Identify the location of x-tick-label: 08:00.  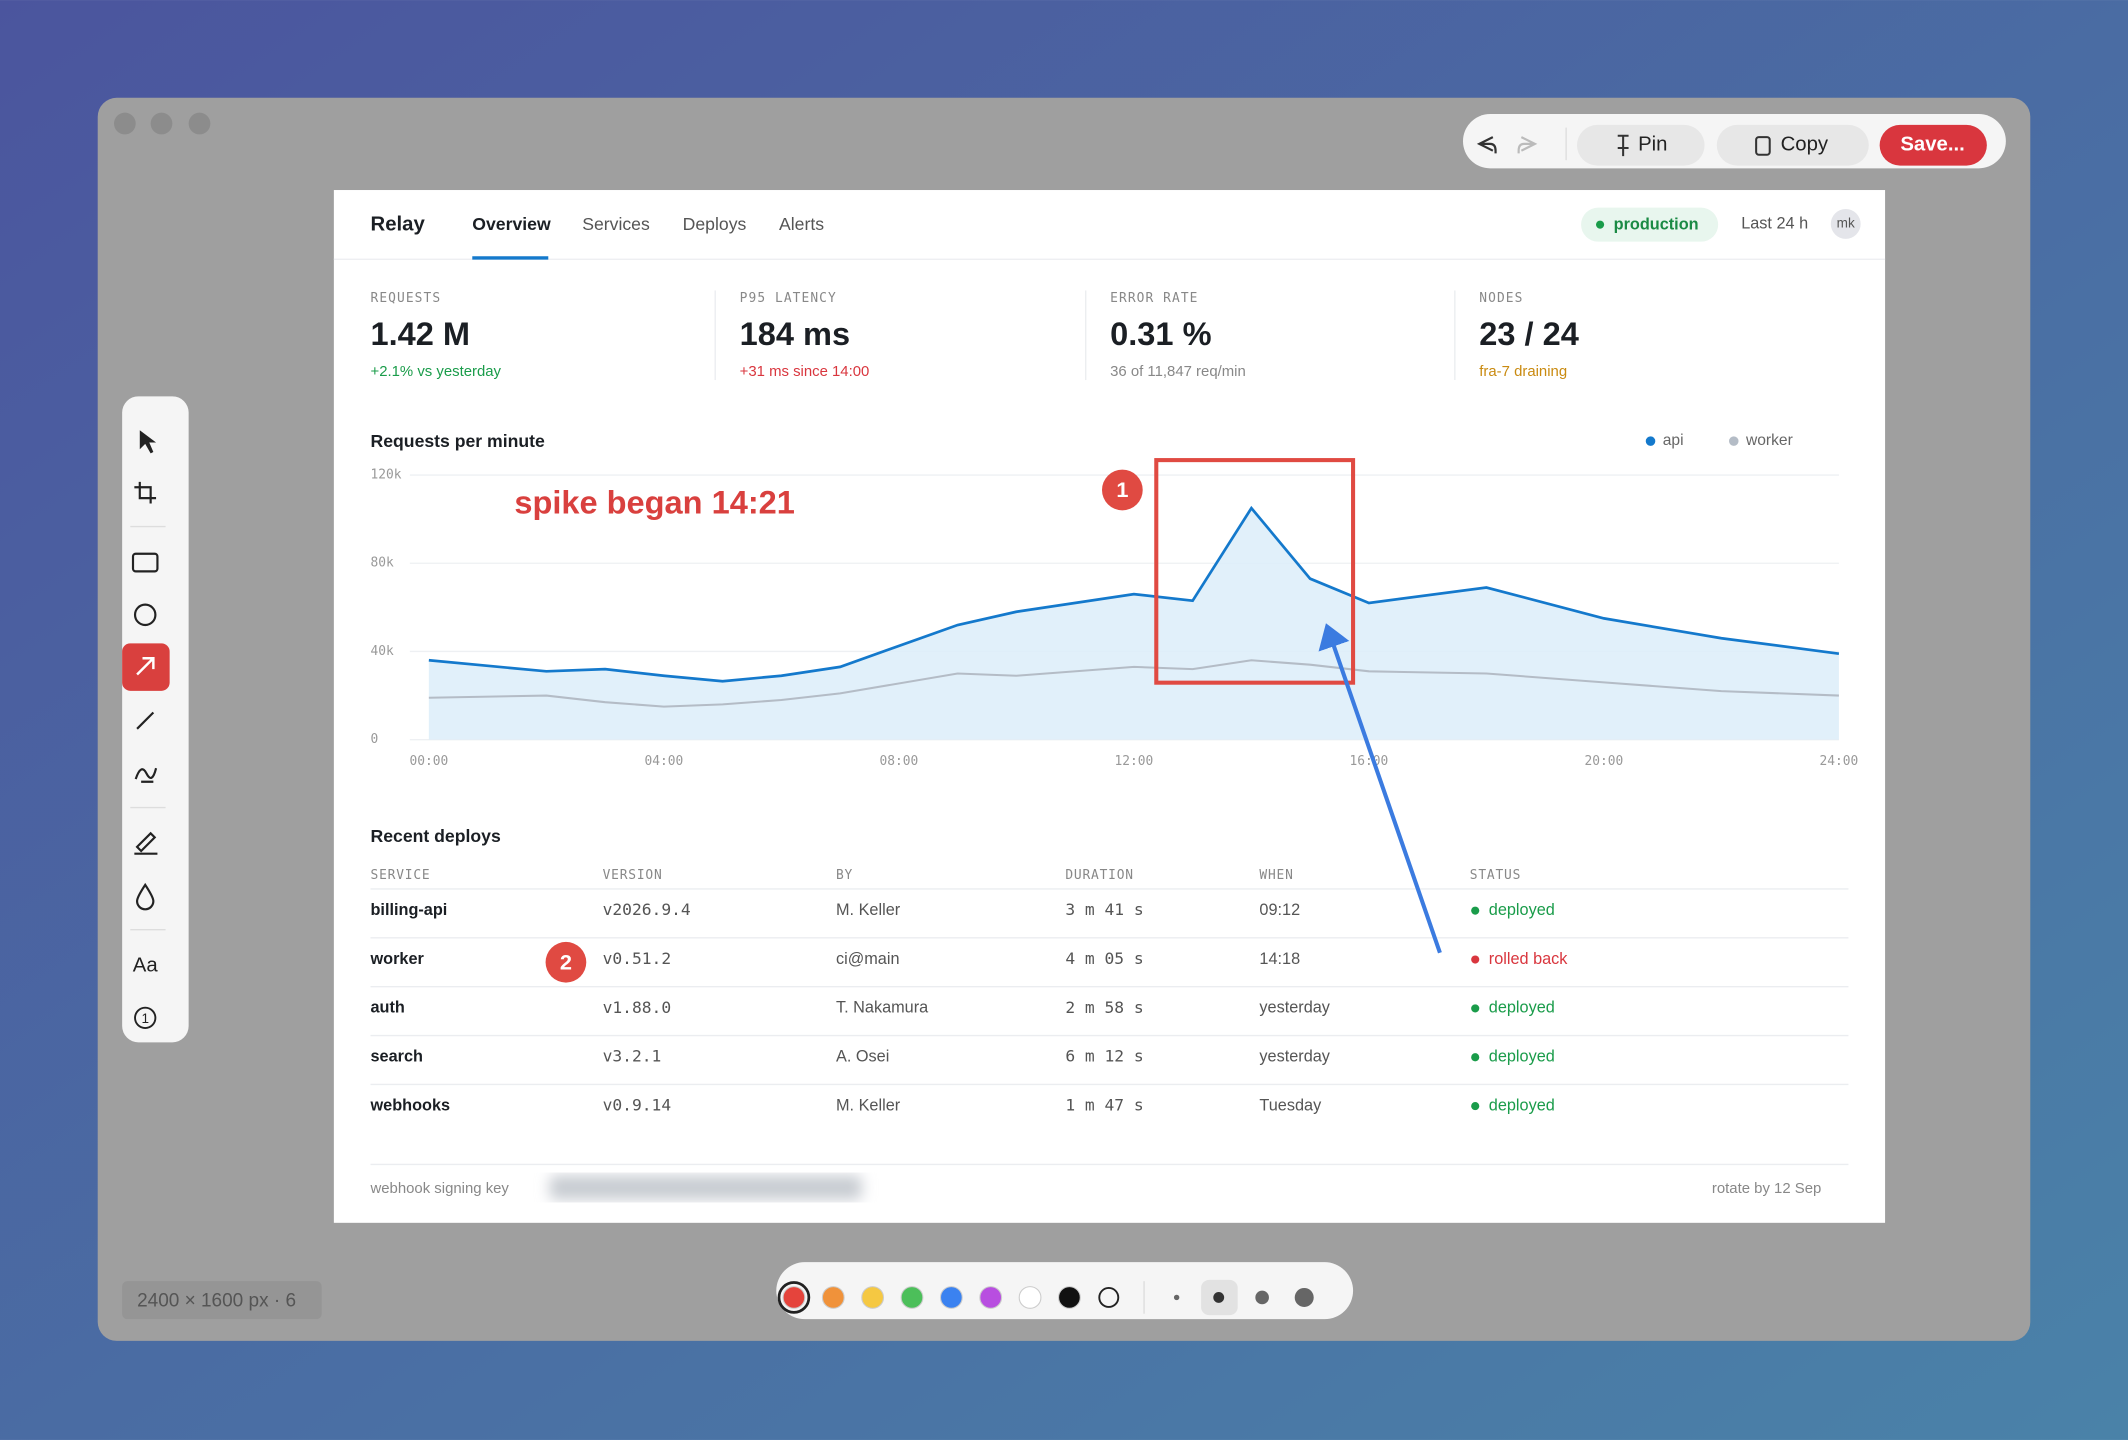
(898, 761).